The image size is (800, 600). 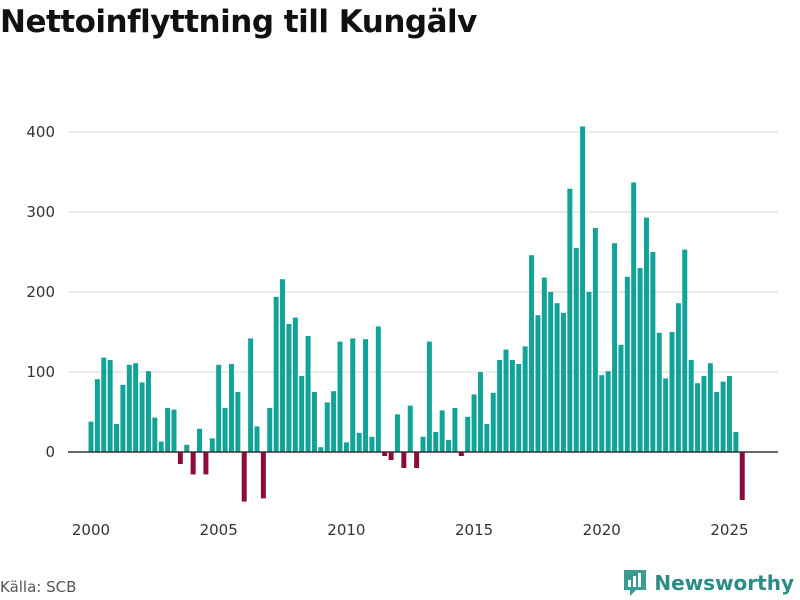 I want to click on x-tick-label: 2010, so click(x=346, y=530).